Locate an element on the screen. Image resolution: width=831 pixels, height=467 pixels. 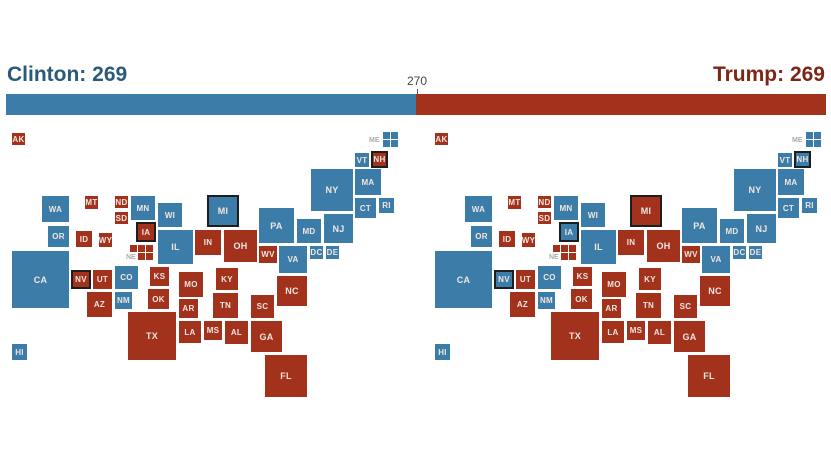
state-il: IL is located at coordinates (175, 247).